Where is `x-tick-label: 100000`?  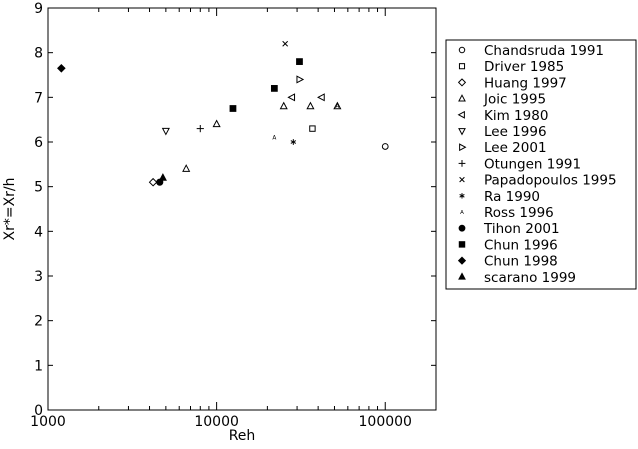
x-tick-label: 100000 is located at coordinates (385, 422).